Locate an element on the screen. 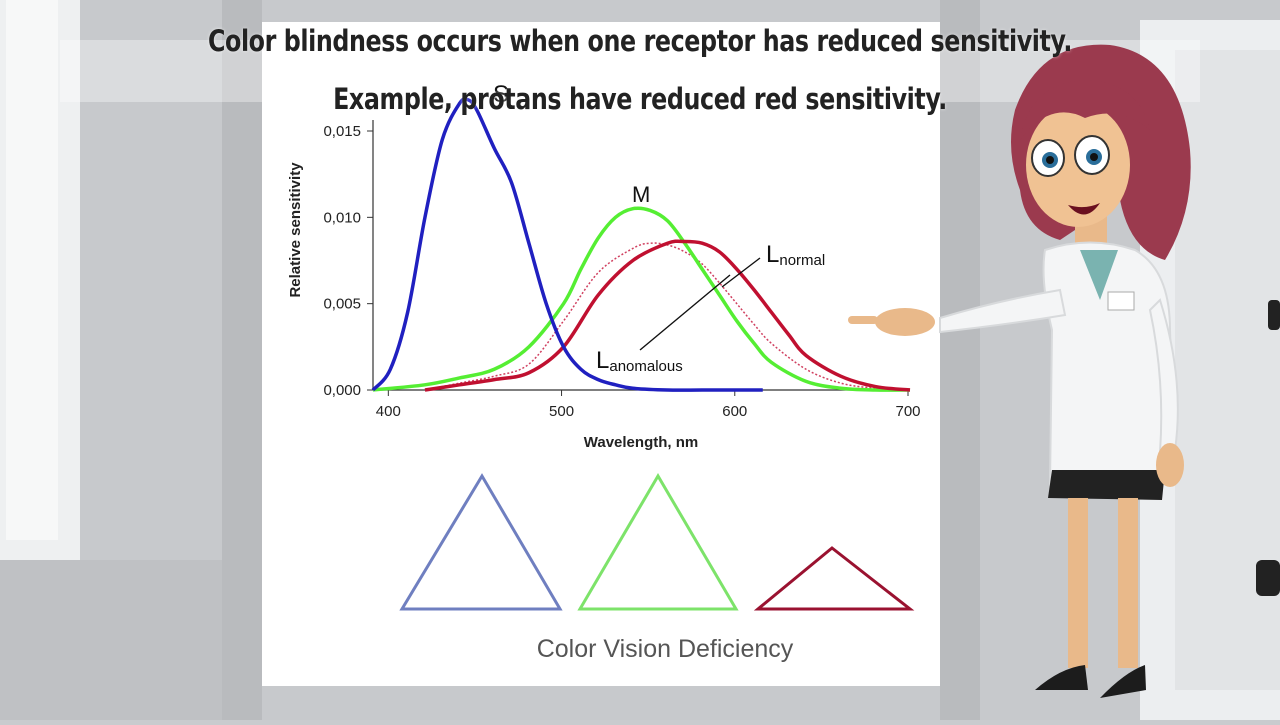 Image resolution: width=1280 pixels, height=725 pixels. curve-m is located at coordinates (641, 299).